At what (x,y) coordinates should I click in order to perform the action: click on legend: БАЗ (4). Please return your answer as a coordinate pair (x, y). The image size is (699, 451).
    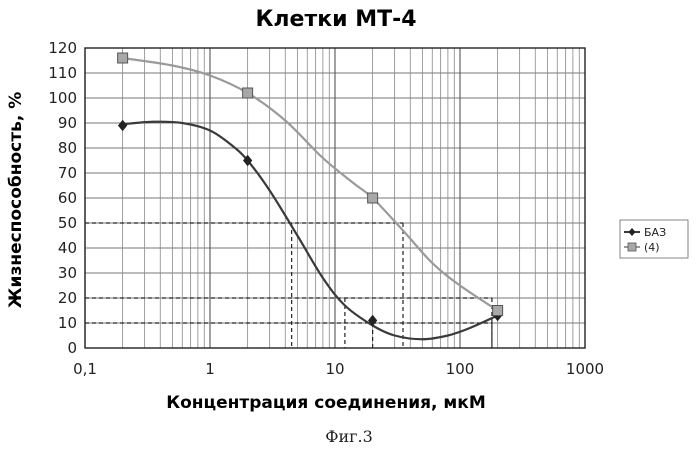
    Looking at the image, I should click on (654, 239).